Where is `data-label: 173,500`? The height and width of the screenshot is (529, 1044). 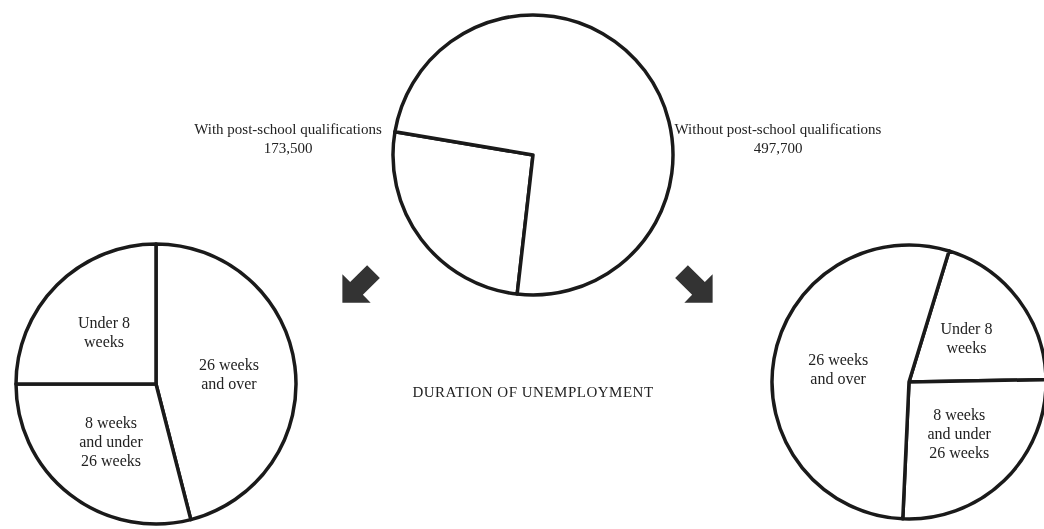 data-label: 173,500 is located at coordinates (288, 148).